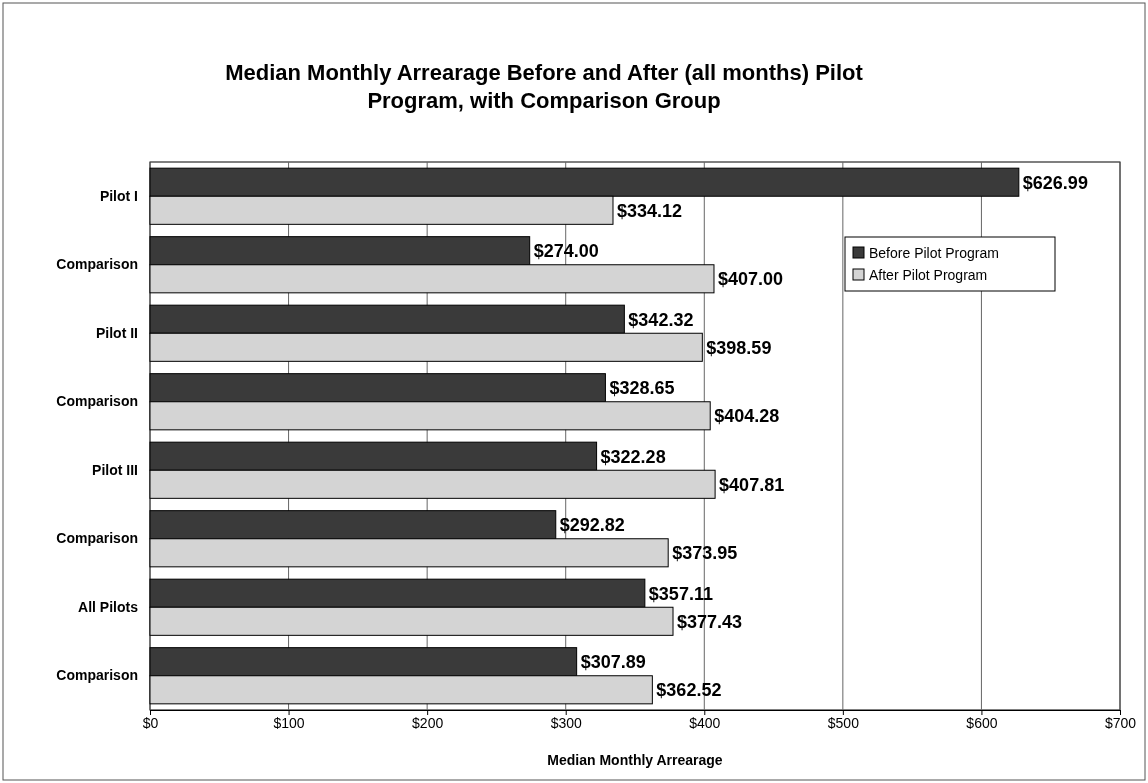  Describe the element at coordinates (108, 606) in the screenshot. I see `y-tick-label: All Pilots` at that location.